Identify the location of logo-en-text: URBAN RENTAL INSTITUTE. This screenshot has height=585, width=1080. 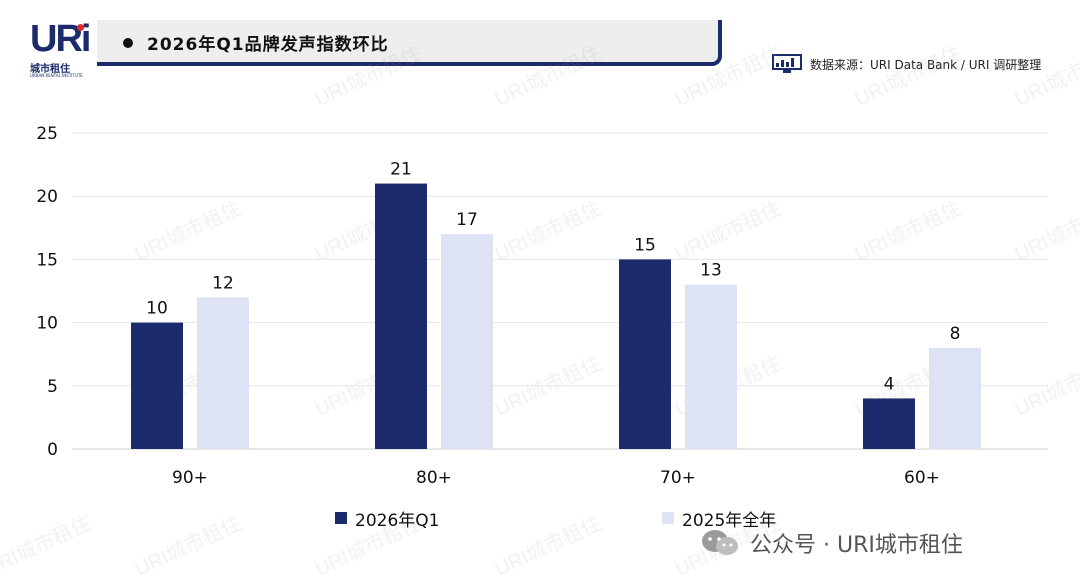
(56, 75).